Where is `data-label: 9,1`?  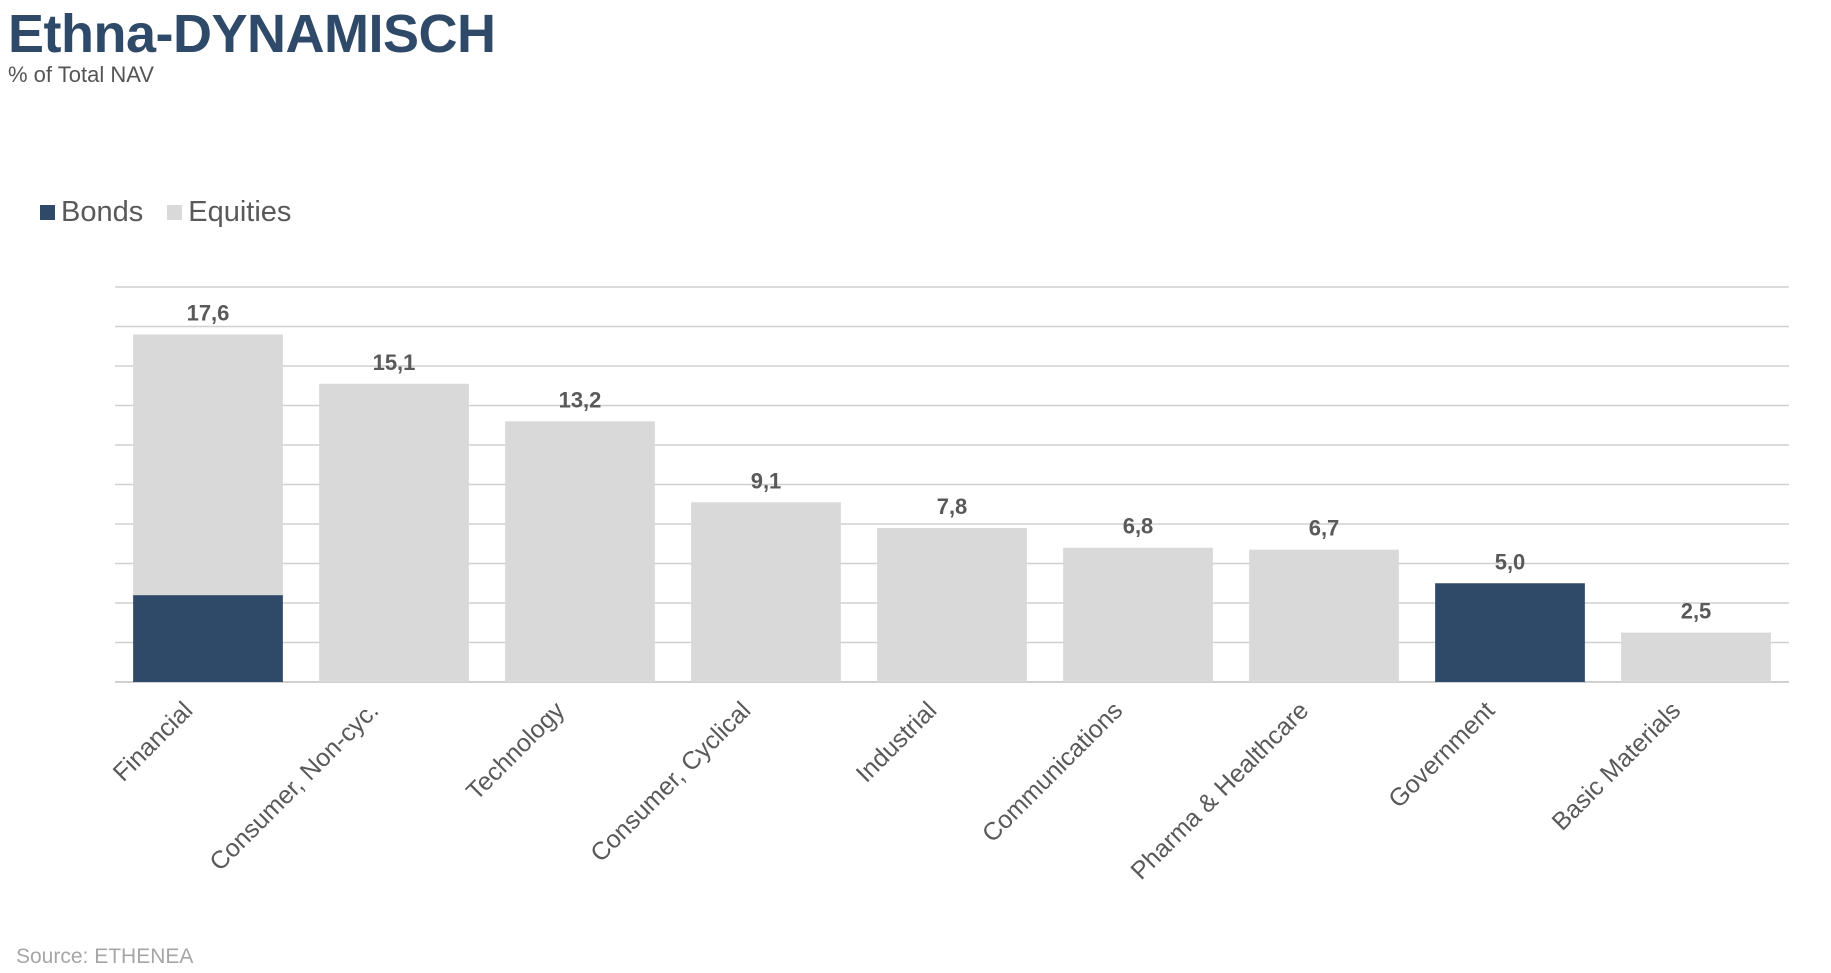
data-label: 9,1 is located at coordinates (766, 480).